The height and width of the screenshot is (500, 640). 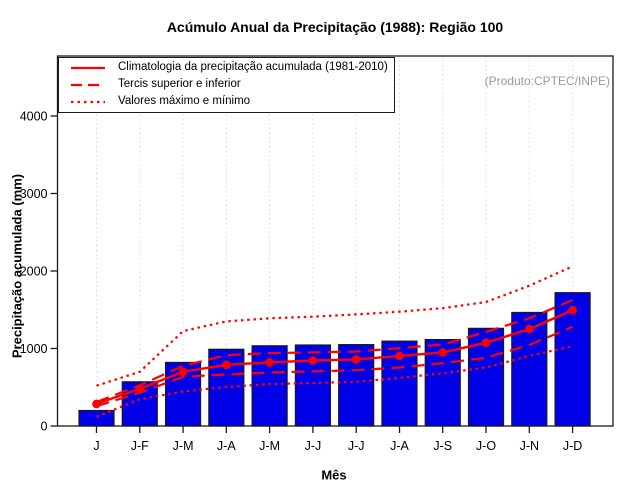 I want to click on x-tick-label: J-S, so click(x=442, y=446).